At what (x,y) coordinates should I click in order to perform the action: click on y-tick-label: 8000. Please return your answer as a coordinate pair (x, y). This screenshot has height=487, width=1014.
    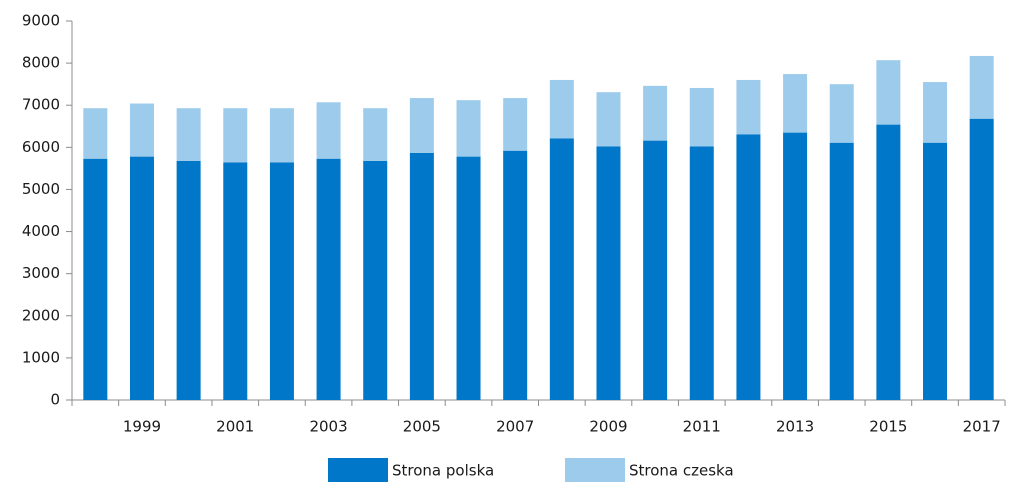
    Looking at the image, I should click on (41, 63).